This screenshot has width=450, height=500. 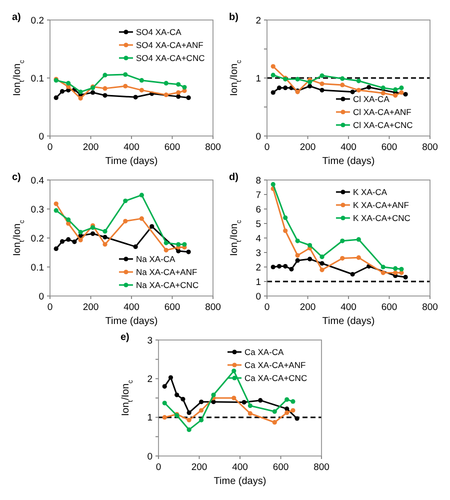 What do you see at coordinates (258, 224) in the screenshot?
I see `y-tick-label: 5` at bounding box center [258, 224].